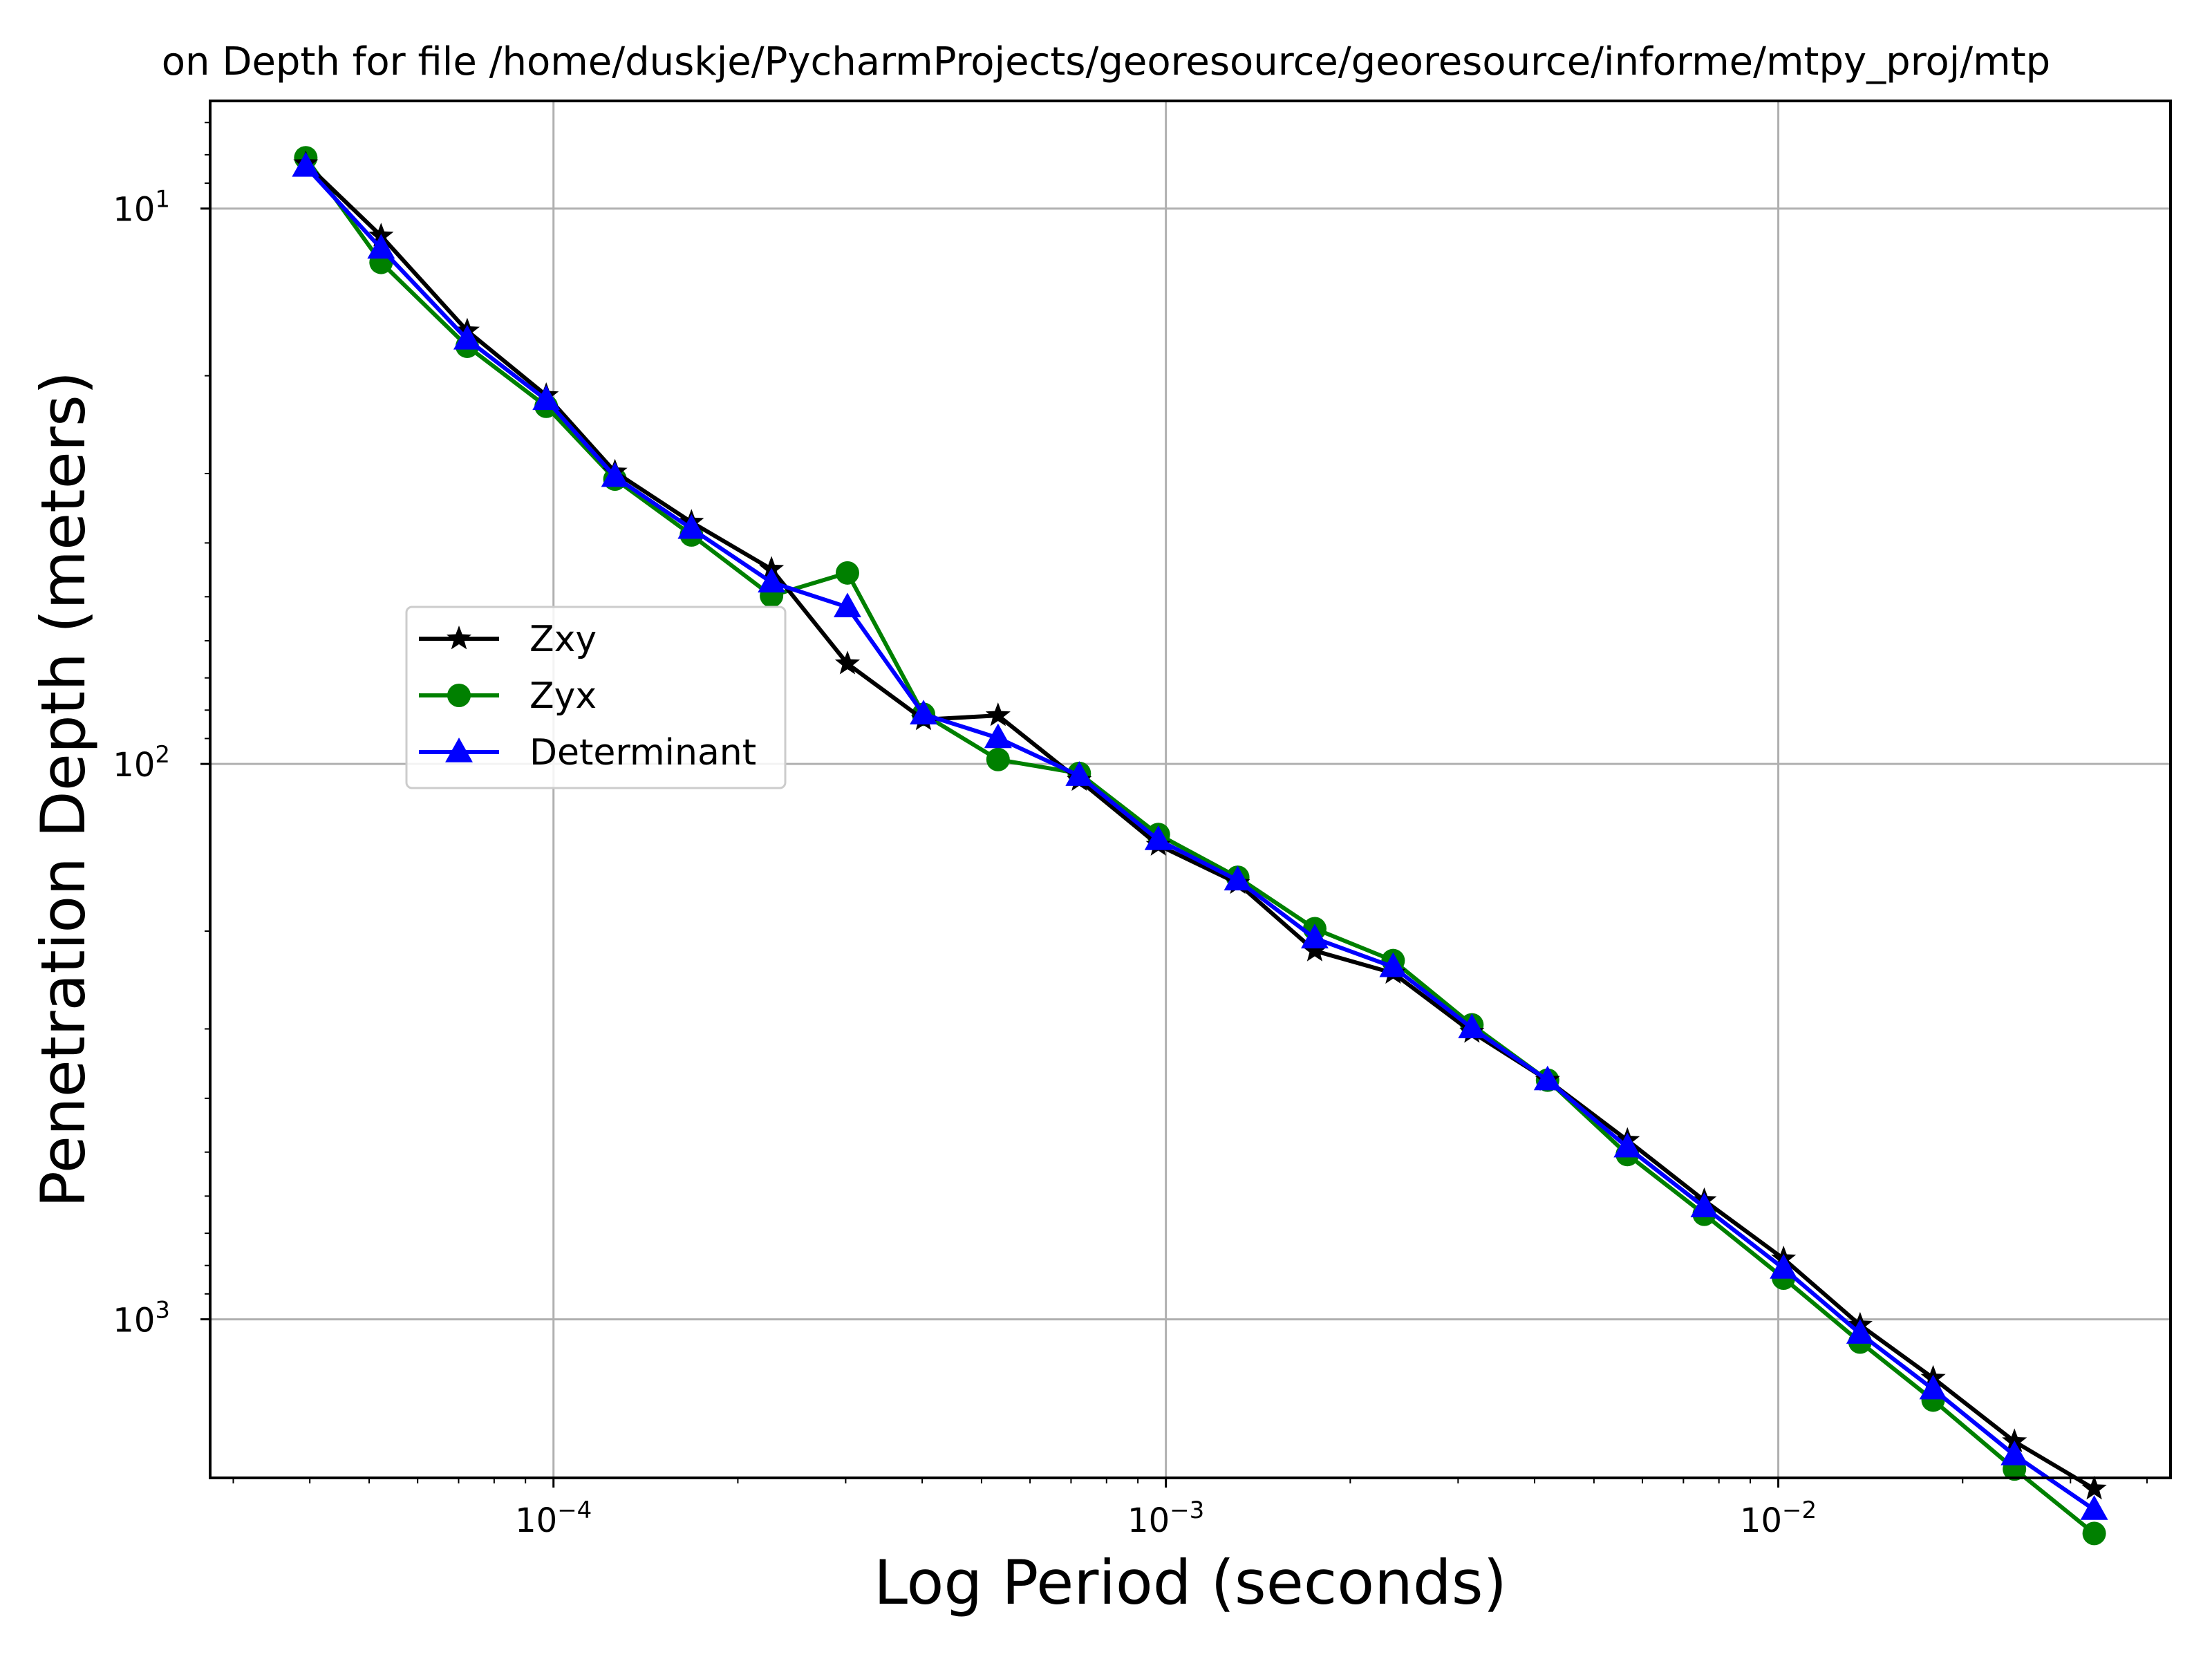 The width and height of the screenshot is (2212, 1659). I want to click on x-axis-ticks: 10⁻⁴ 10⁻³ 10⁻², so click(1190, 1509).